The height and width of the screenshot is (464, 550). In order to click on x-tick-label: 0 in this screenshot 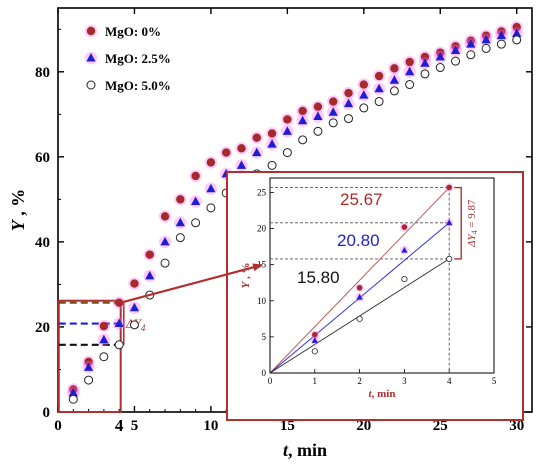, I will do `click(58, 426)`.